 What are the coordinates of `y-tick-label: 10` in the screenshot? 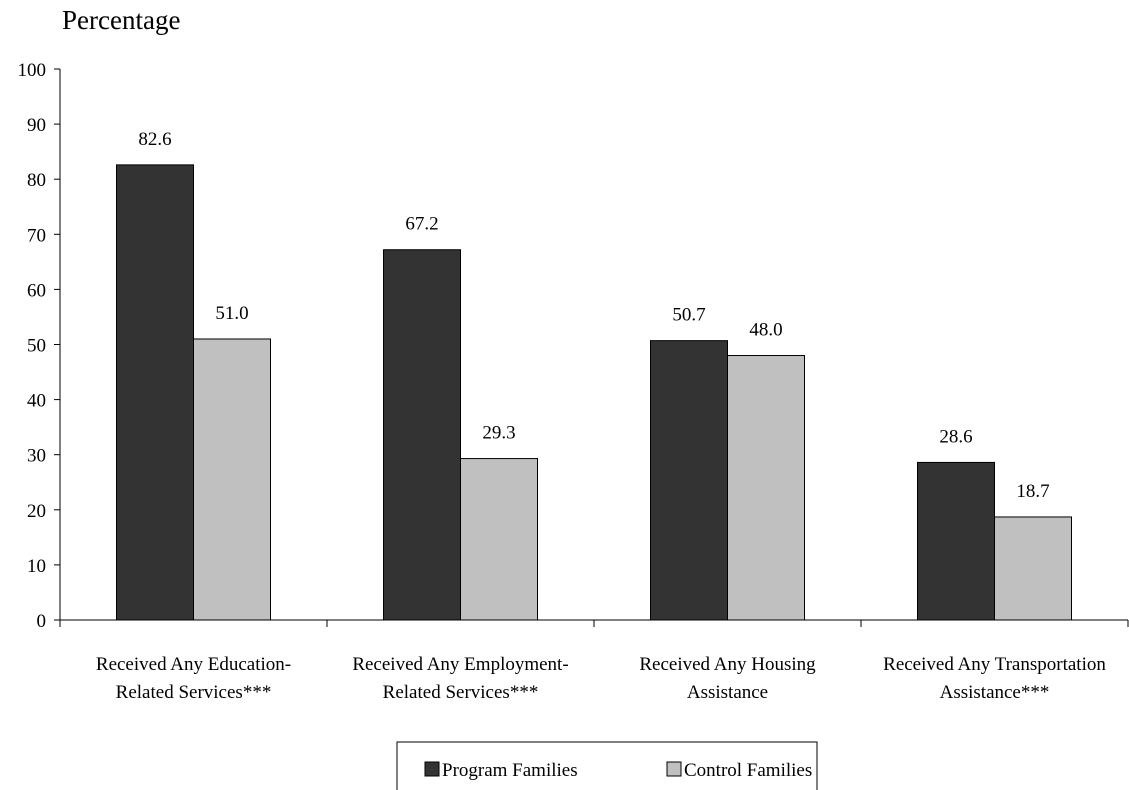 It's located at (36, 566).